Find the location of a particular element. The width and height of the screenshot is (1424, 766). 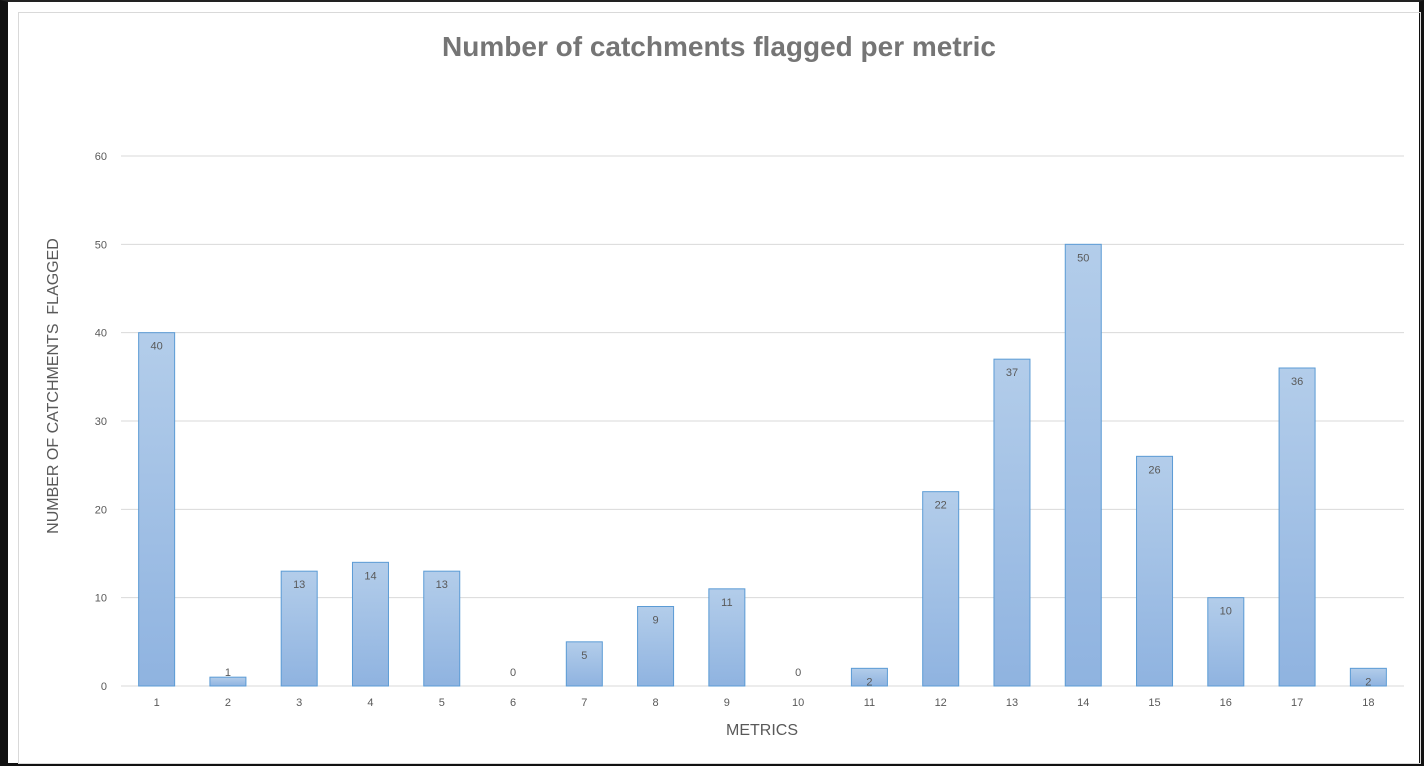

y-axis-ticks: 0 10 20 30 40 50 60 is located at coordinates (101, 422).